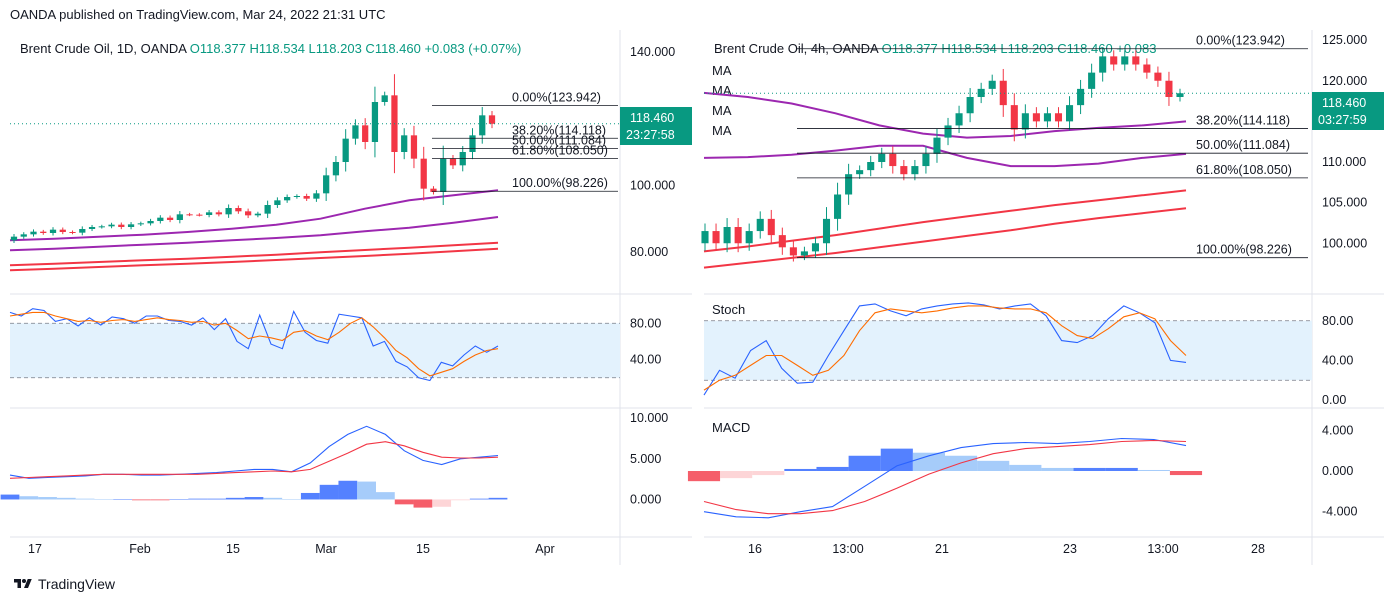  What do you see at coordinates (645, 499) in the screenshot?
I see `daily-macd-tick: 0.000` at bounding box center [645, 499].